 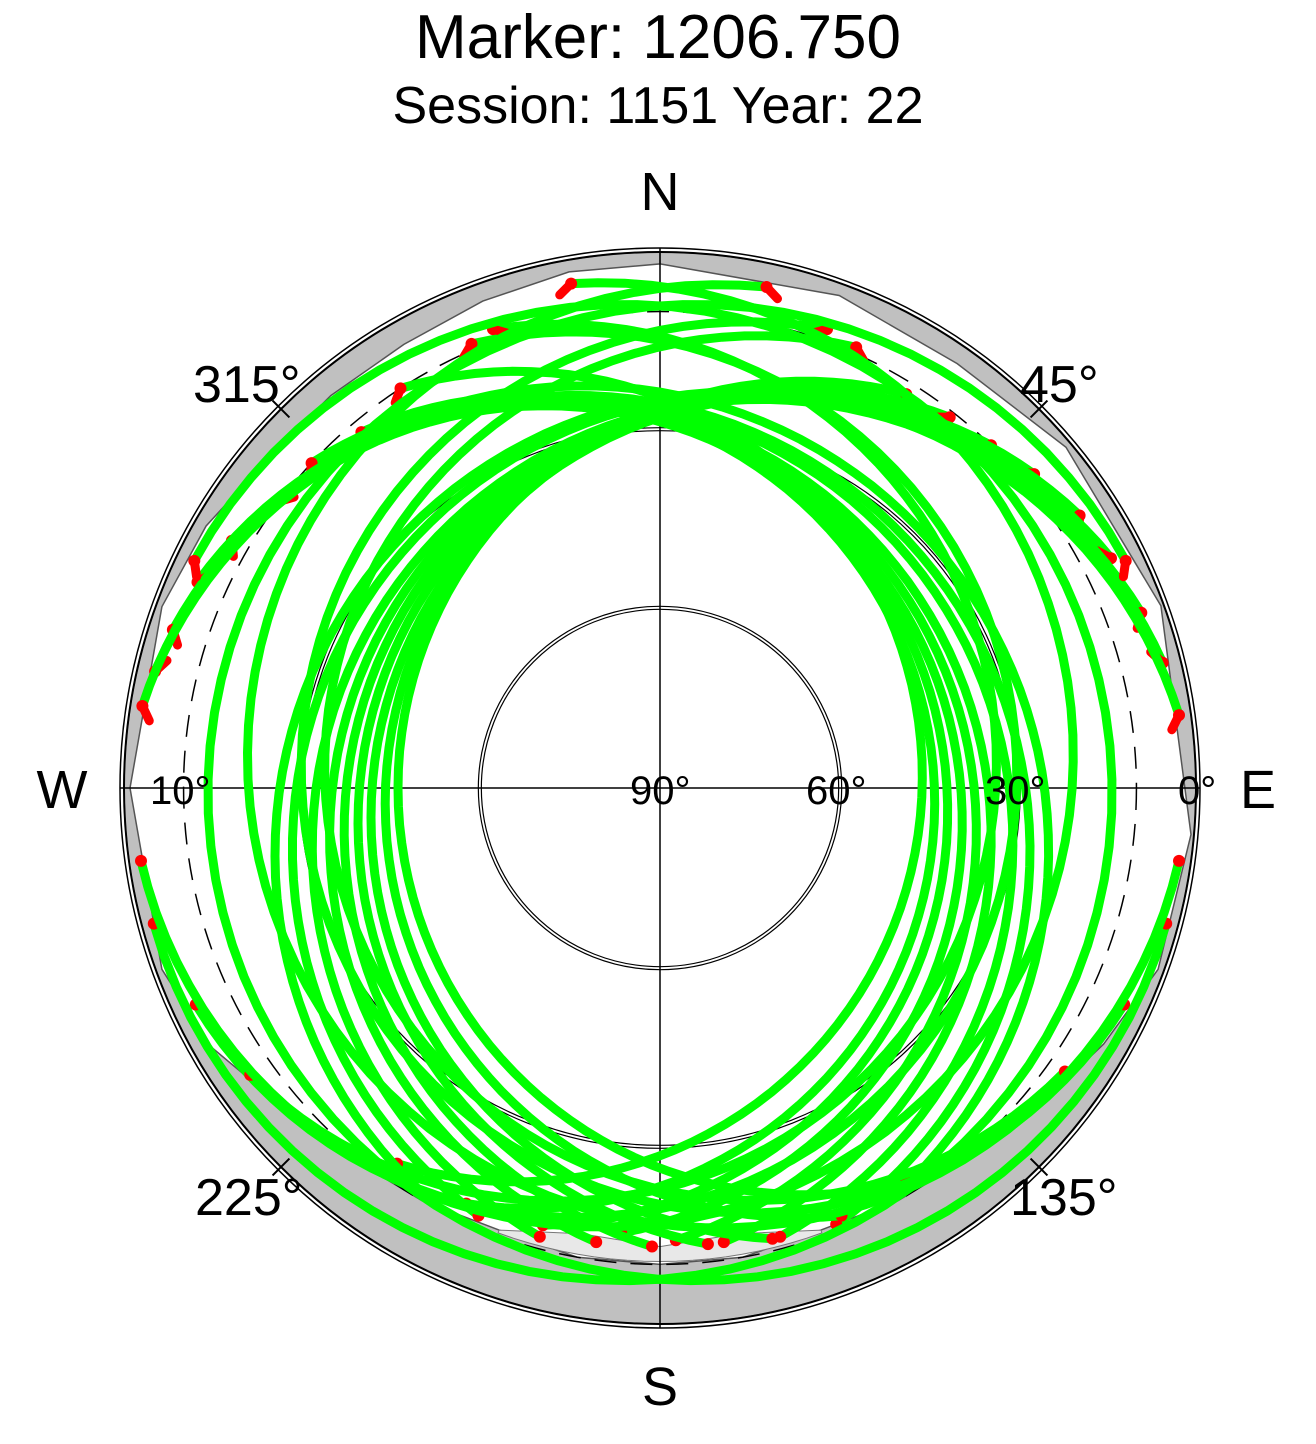 I want to click on azimuth-label-225: 225°, so click(x=249, y=1198).